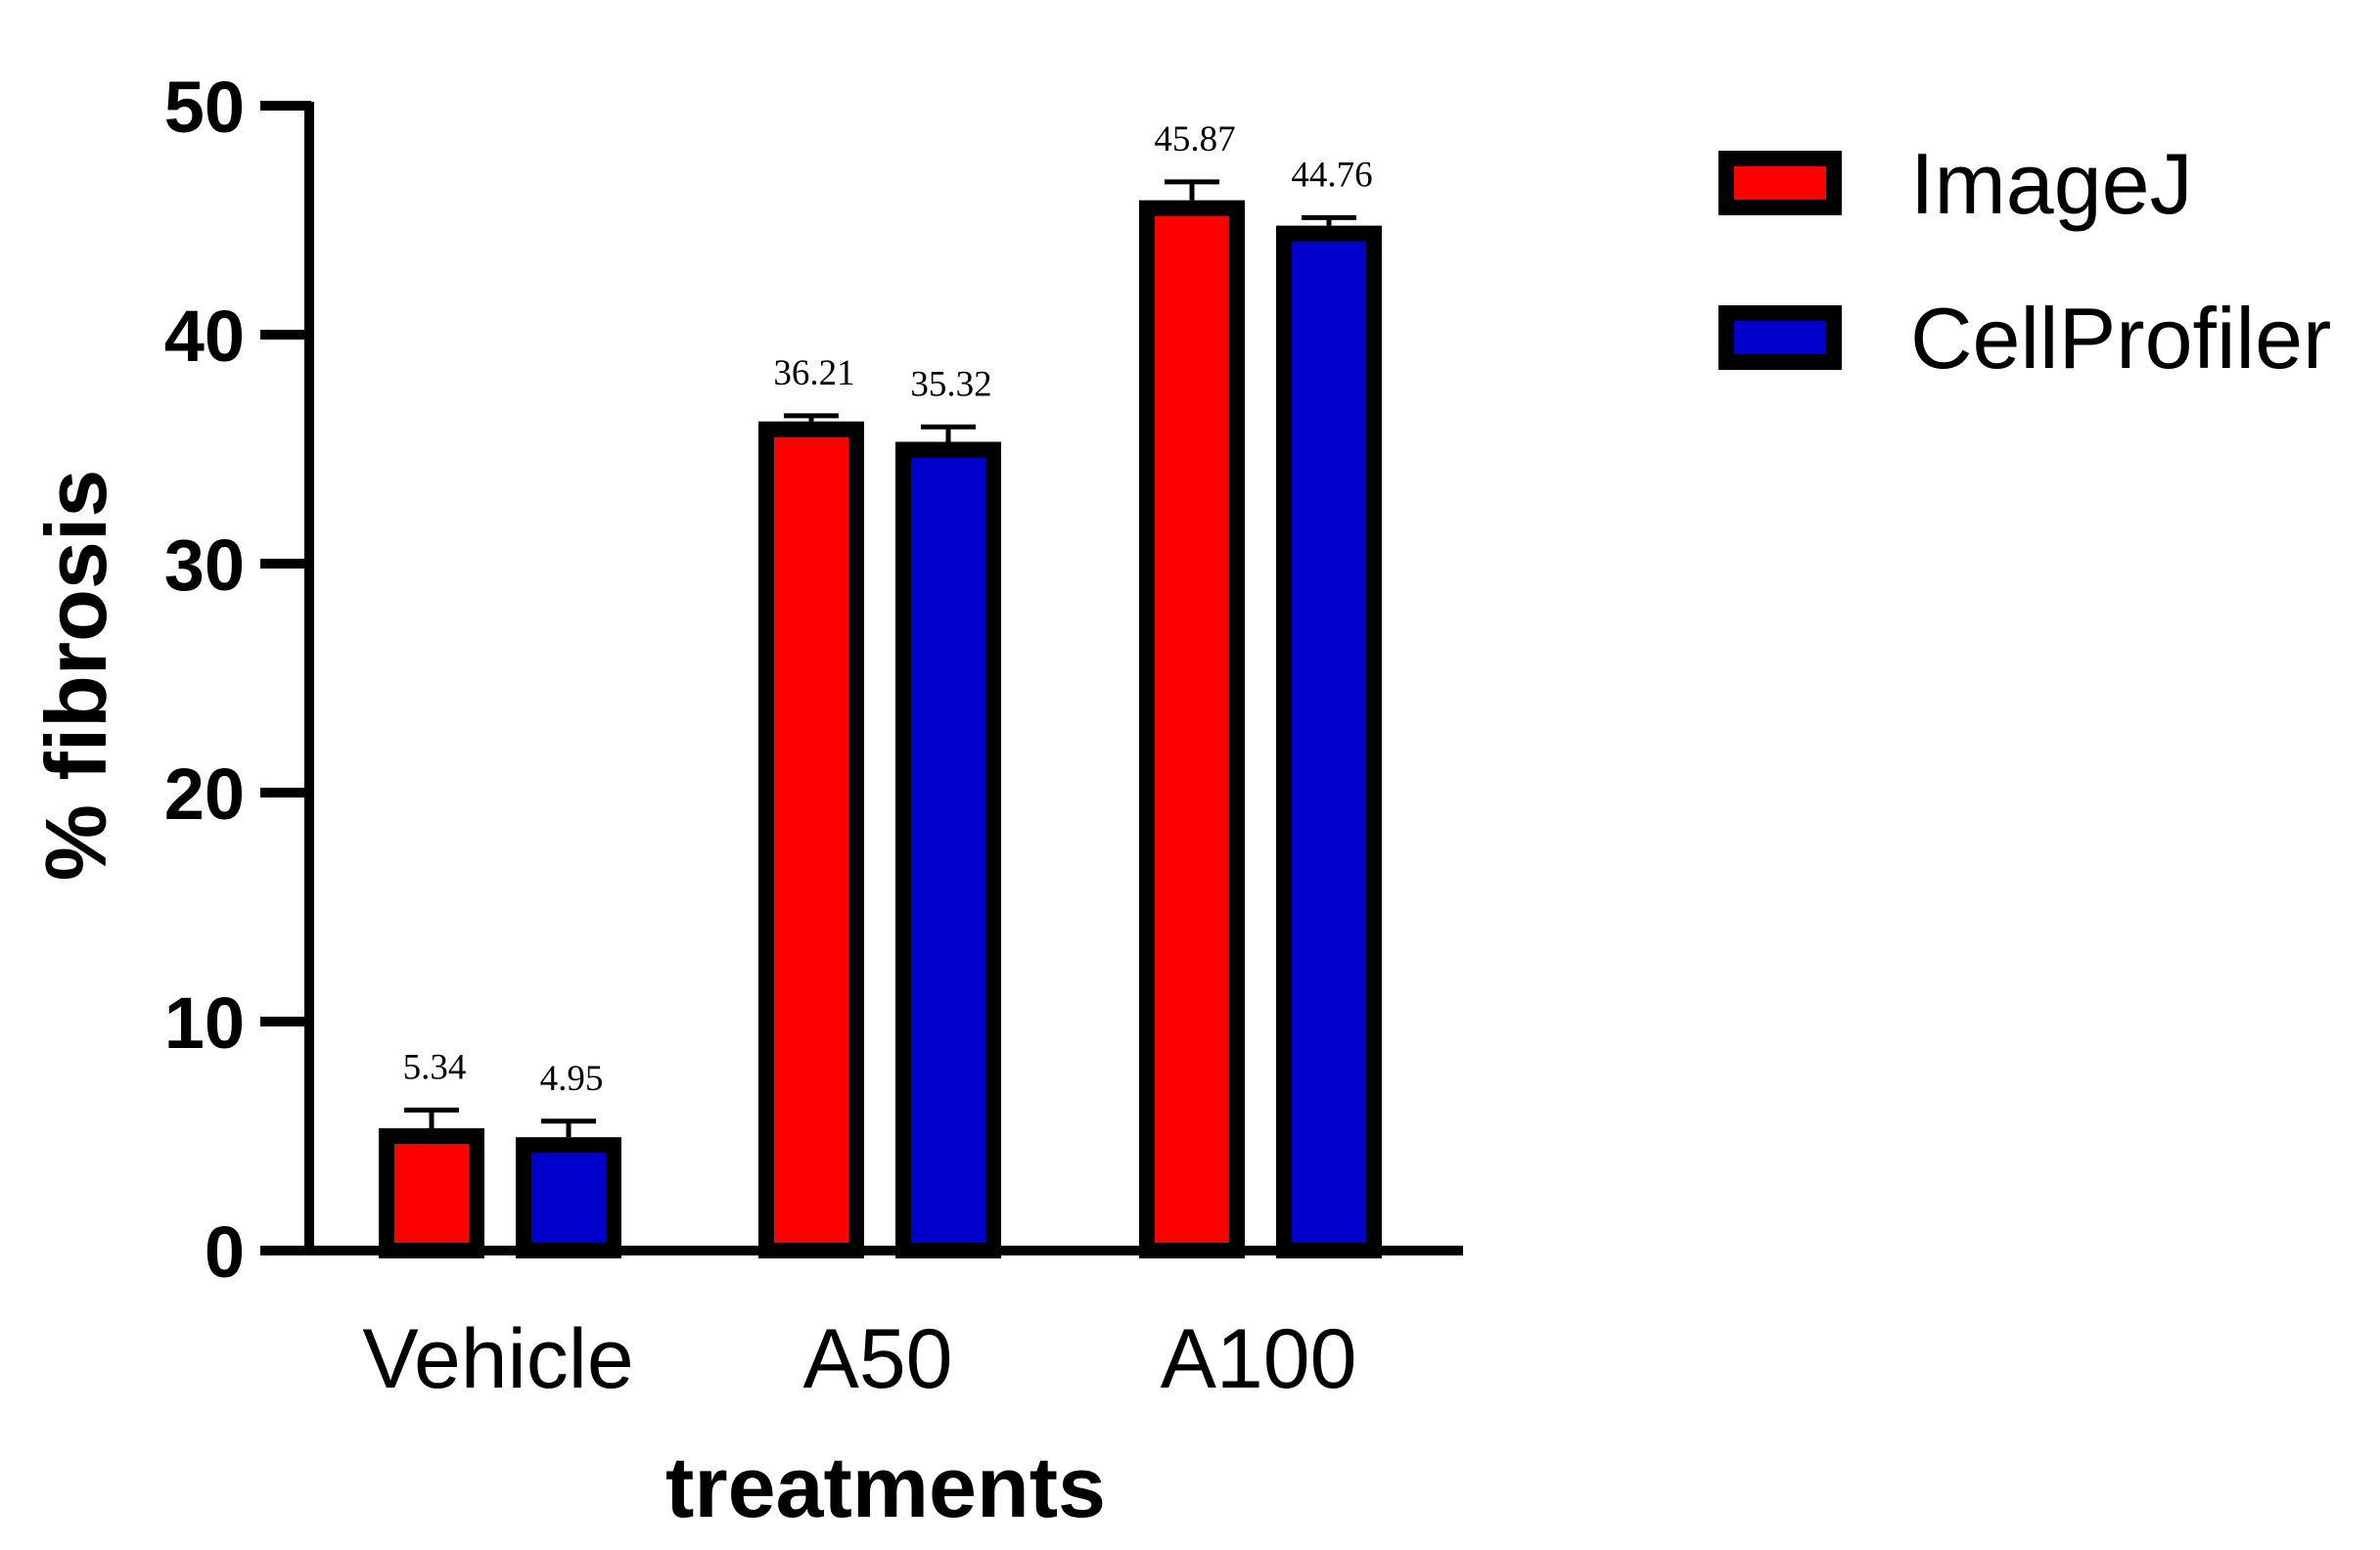 Image resolution: width=2380 pixels, height=1550 pixels. What do you see at coordinates (572, 1079) in the screenshot?
I see `data-label-cellprofiler-vehicle: 4.95` at bounding box center [572, 1079].